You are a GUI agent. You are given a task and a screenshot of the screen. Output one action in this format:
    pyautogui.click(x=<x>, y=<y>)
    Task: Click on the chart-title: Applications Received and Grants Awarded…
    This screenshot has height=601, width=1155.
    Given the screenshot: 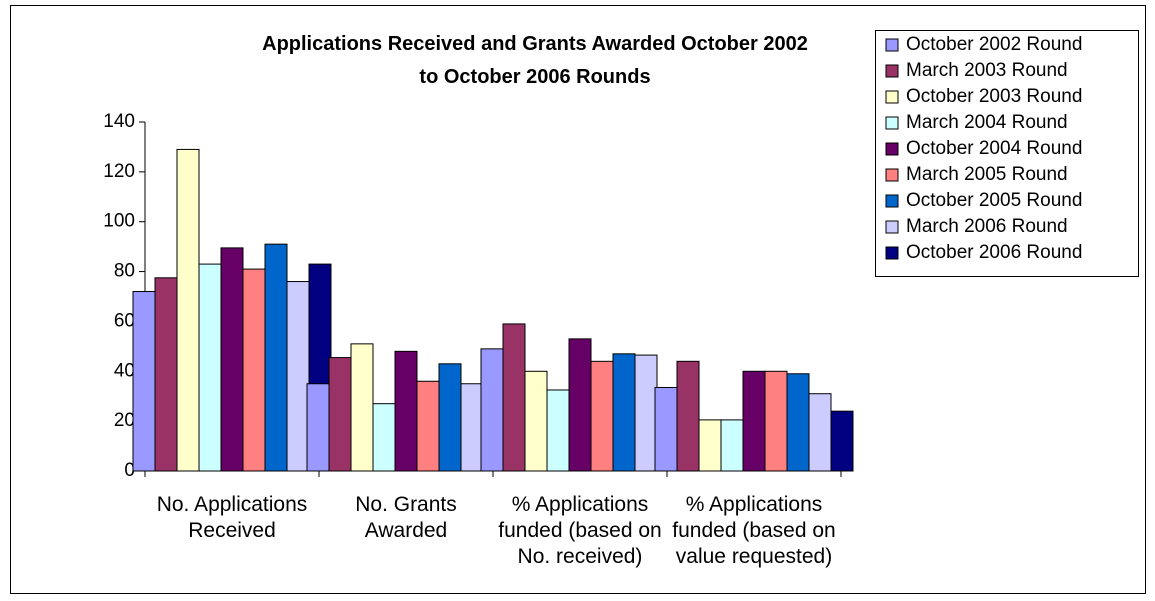 What is the action you would take?
    pyautogui.click(x=535, y=60)
    